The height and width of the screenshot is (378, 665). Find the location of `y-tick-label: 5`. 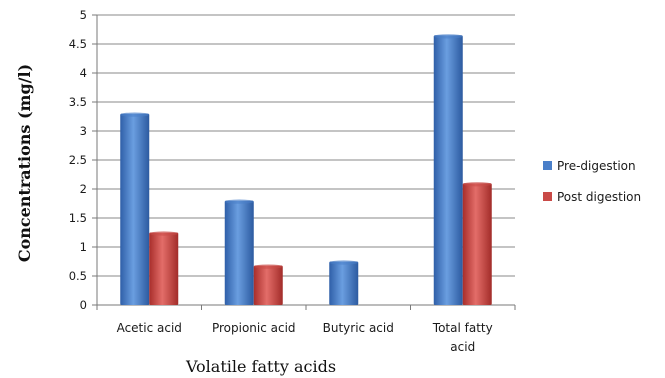

y-tick-label: 5 is located at coordinates (83, 15).